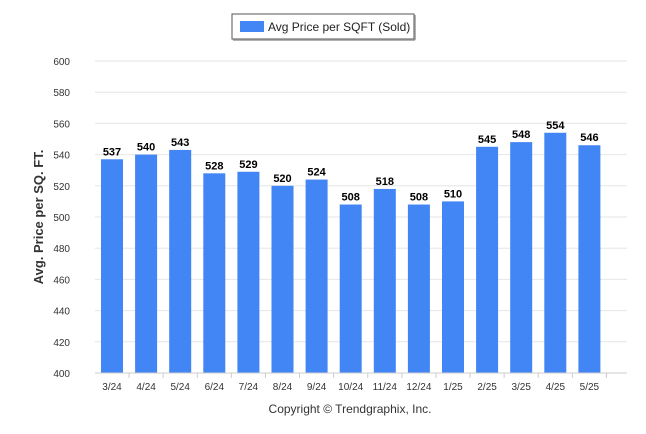  Describe the element at coordinates (453, 387) in the screenshot. I see `x-tick-label: 1/25` at that location.